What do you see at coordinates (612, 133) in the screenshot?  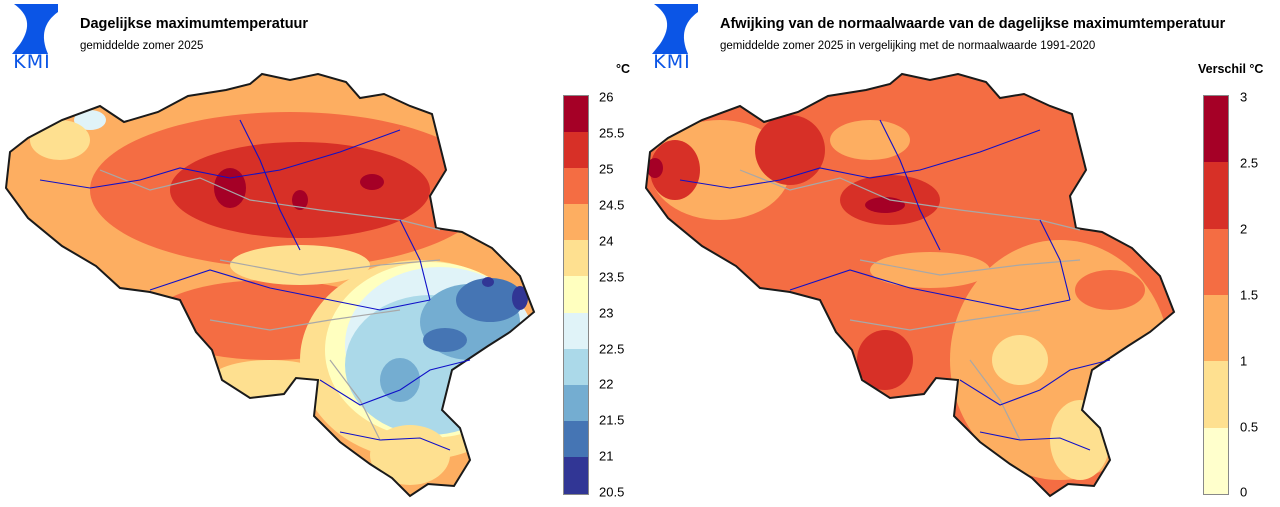 I see `legend-tick: 25.5` at bounding box center [612, 133].